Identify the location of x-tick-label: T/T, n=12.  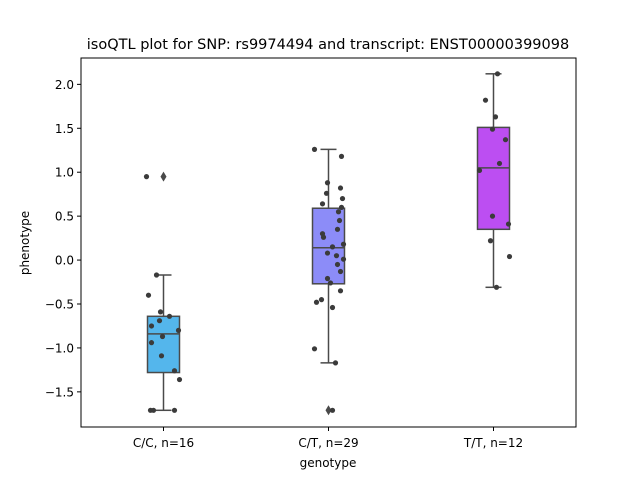
(493, 443).